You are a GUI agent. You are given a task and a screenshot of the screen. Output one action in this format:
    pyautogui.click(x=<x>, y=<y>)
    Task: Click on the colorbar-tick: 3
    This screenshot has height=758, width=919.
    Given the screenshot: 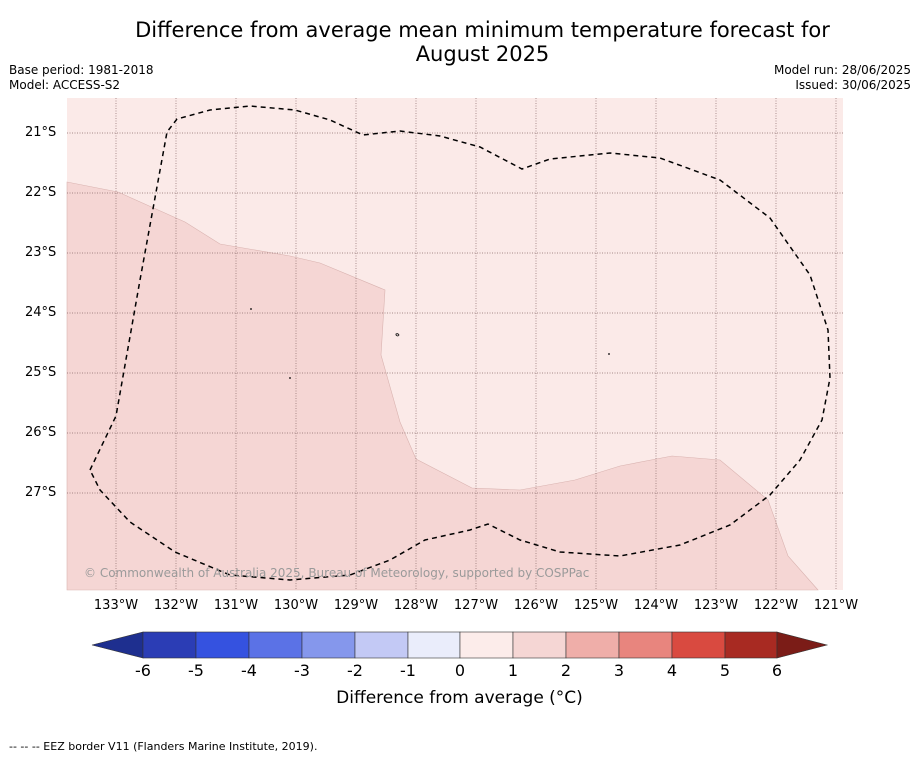 What is the action you would take?
    pyautogui.click(x=619, y=670)
    